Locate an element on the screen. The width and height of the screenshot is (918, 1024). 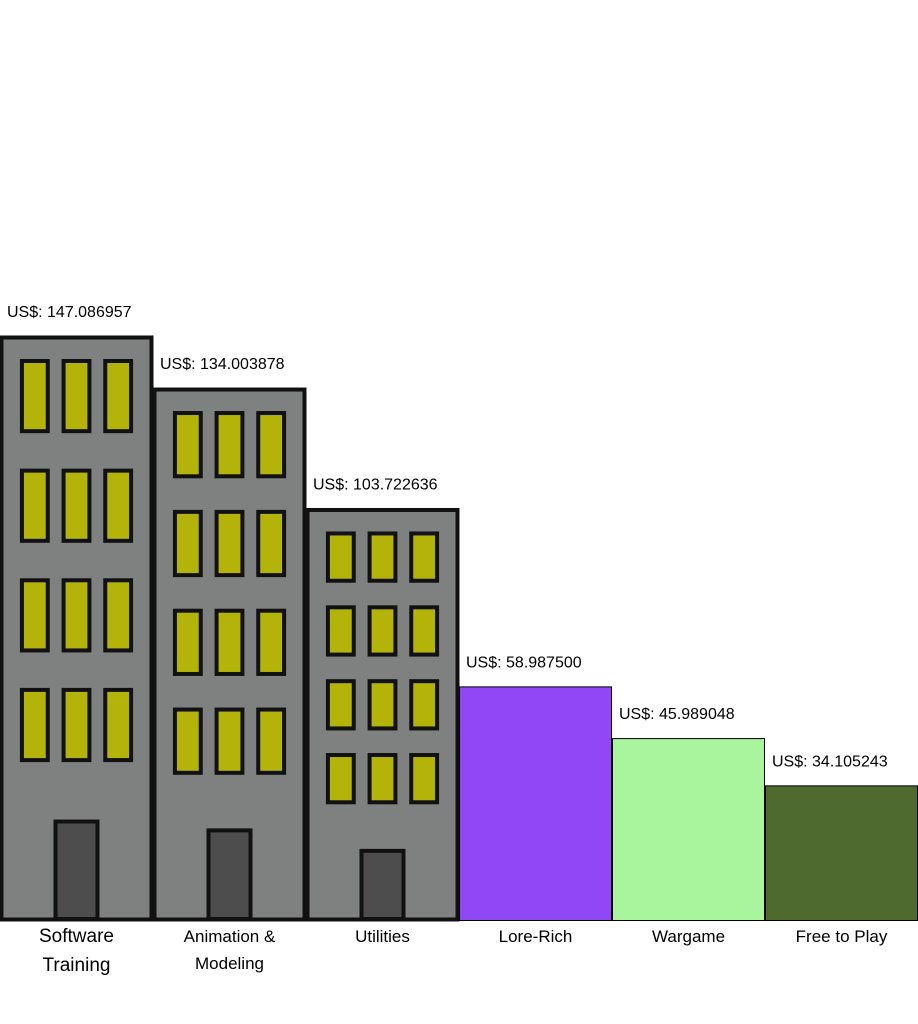
bar-group-5: US$: 45.989048 Wargame is located at coordinates (688, 826).